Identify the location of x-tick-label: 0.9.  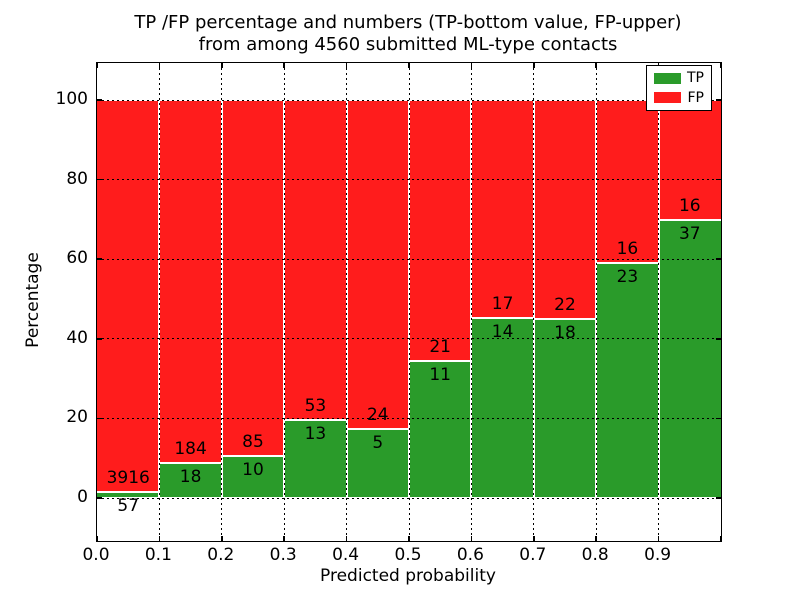
(658, 555).